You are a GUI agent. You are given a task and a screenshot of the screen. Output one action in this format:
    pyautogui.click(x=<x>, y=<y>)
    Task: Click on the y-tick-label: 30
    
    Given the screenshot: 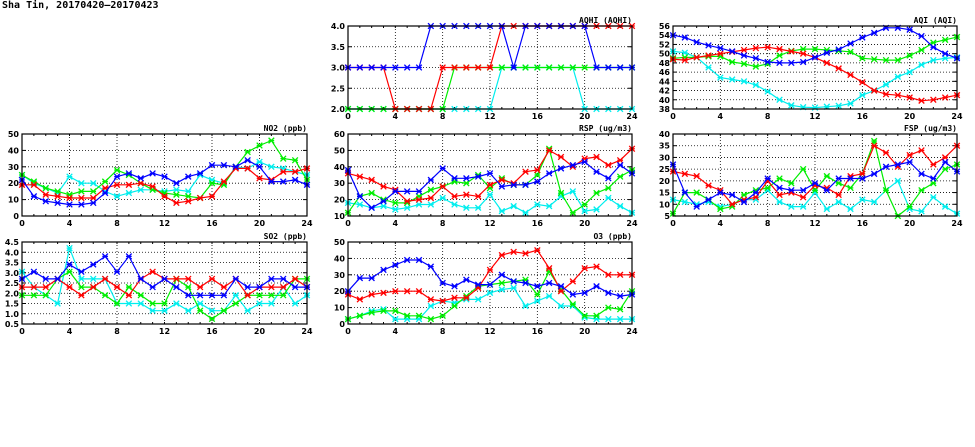 What is the action you would take?
    pyautogui.click(x=14, y=167)
    